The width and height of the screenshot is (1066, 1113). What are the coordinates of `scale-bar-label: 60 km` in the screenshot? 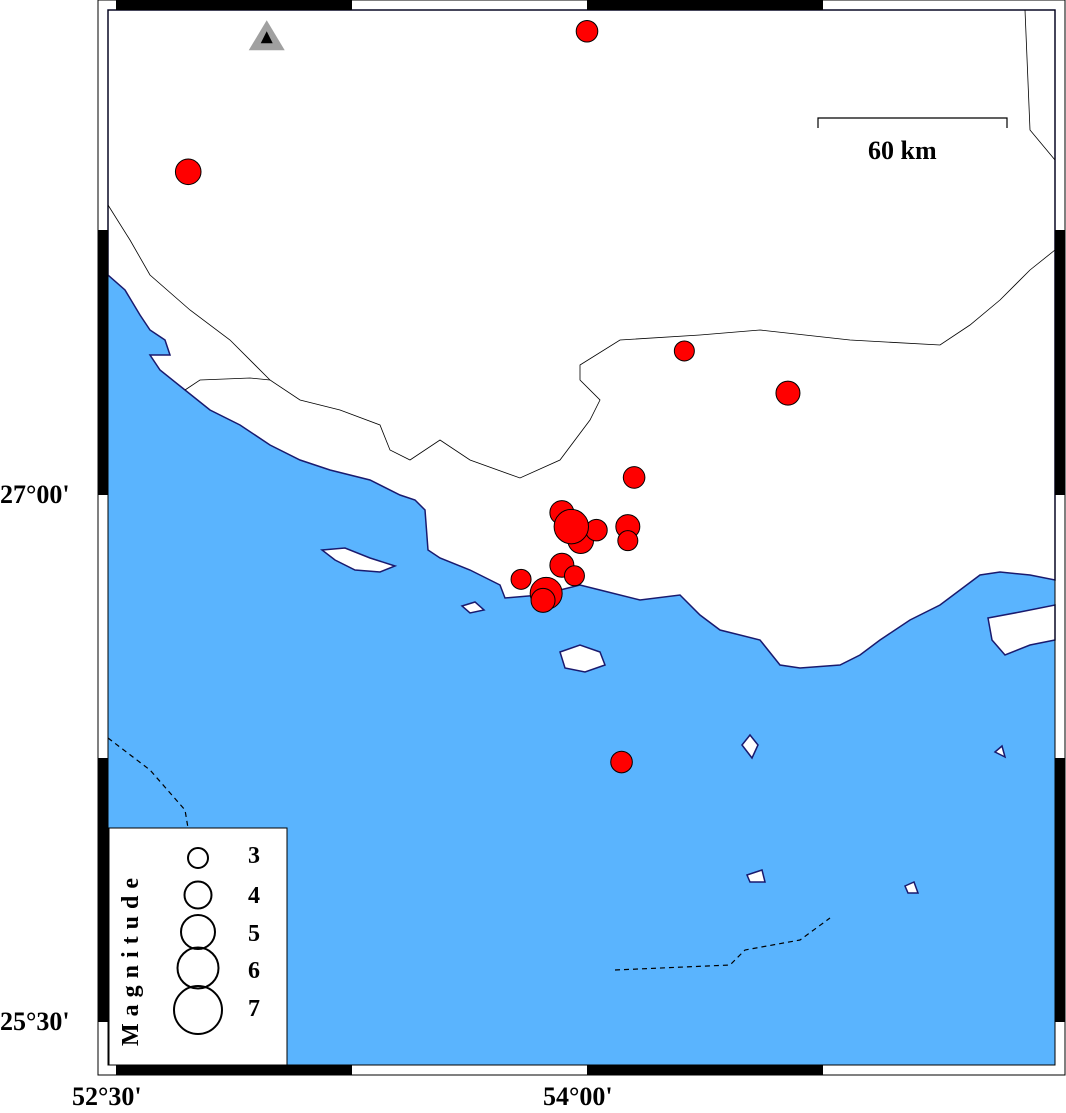 It's located at (902, 150).